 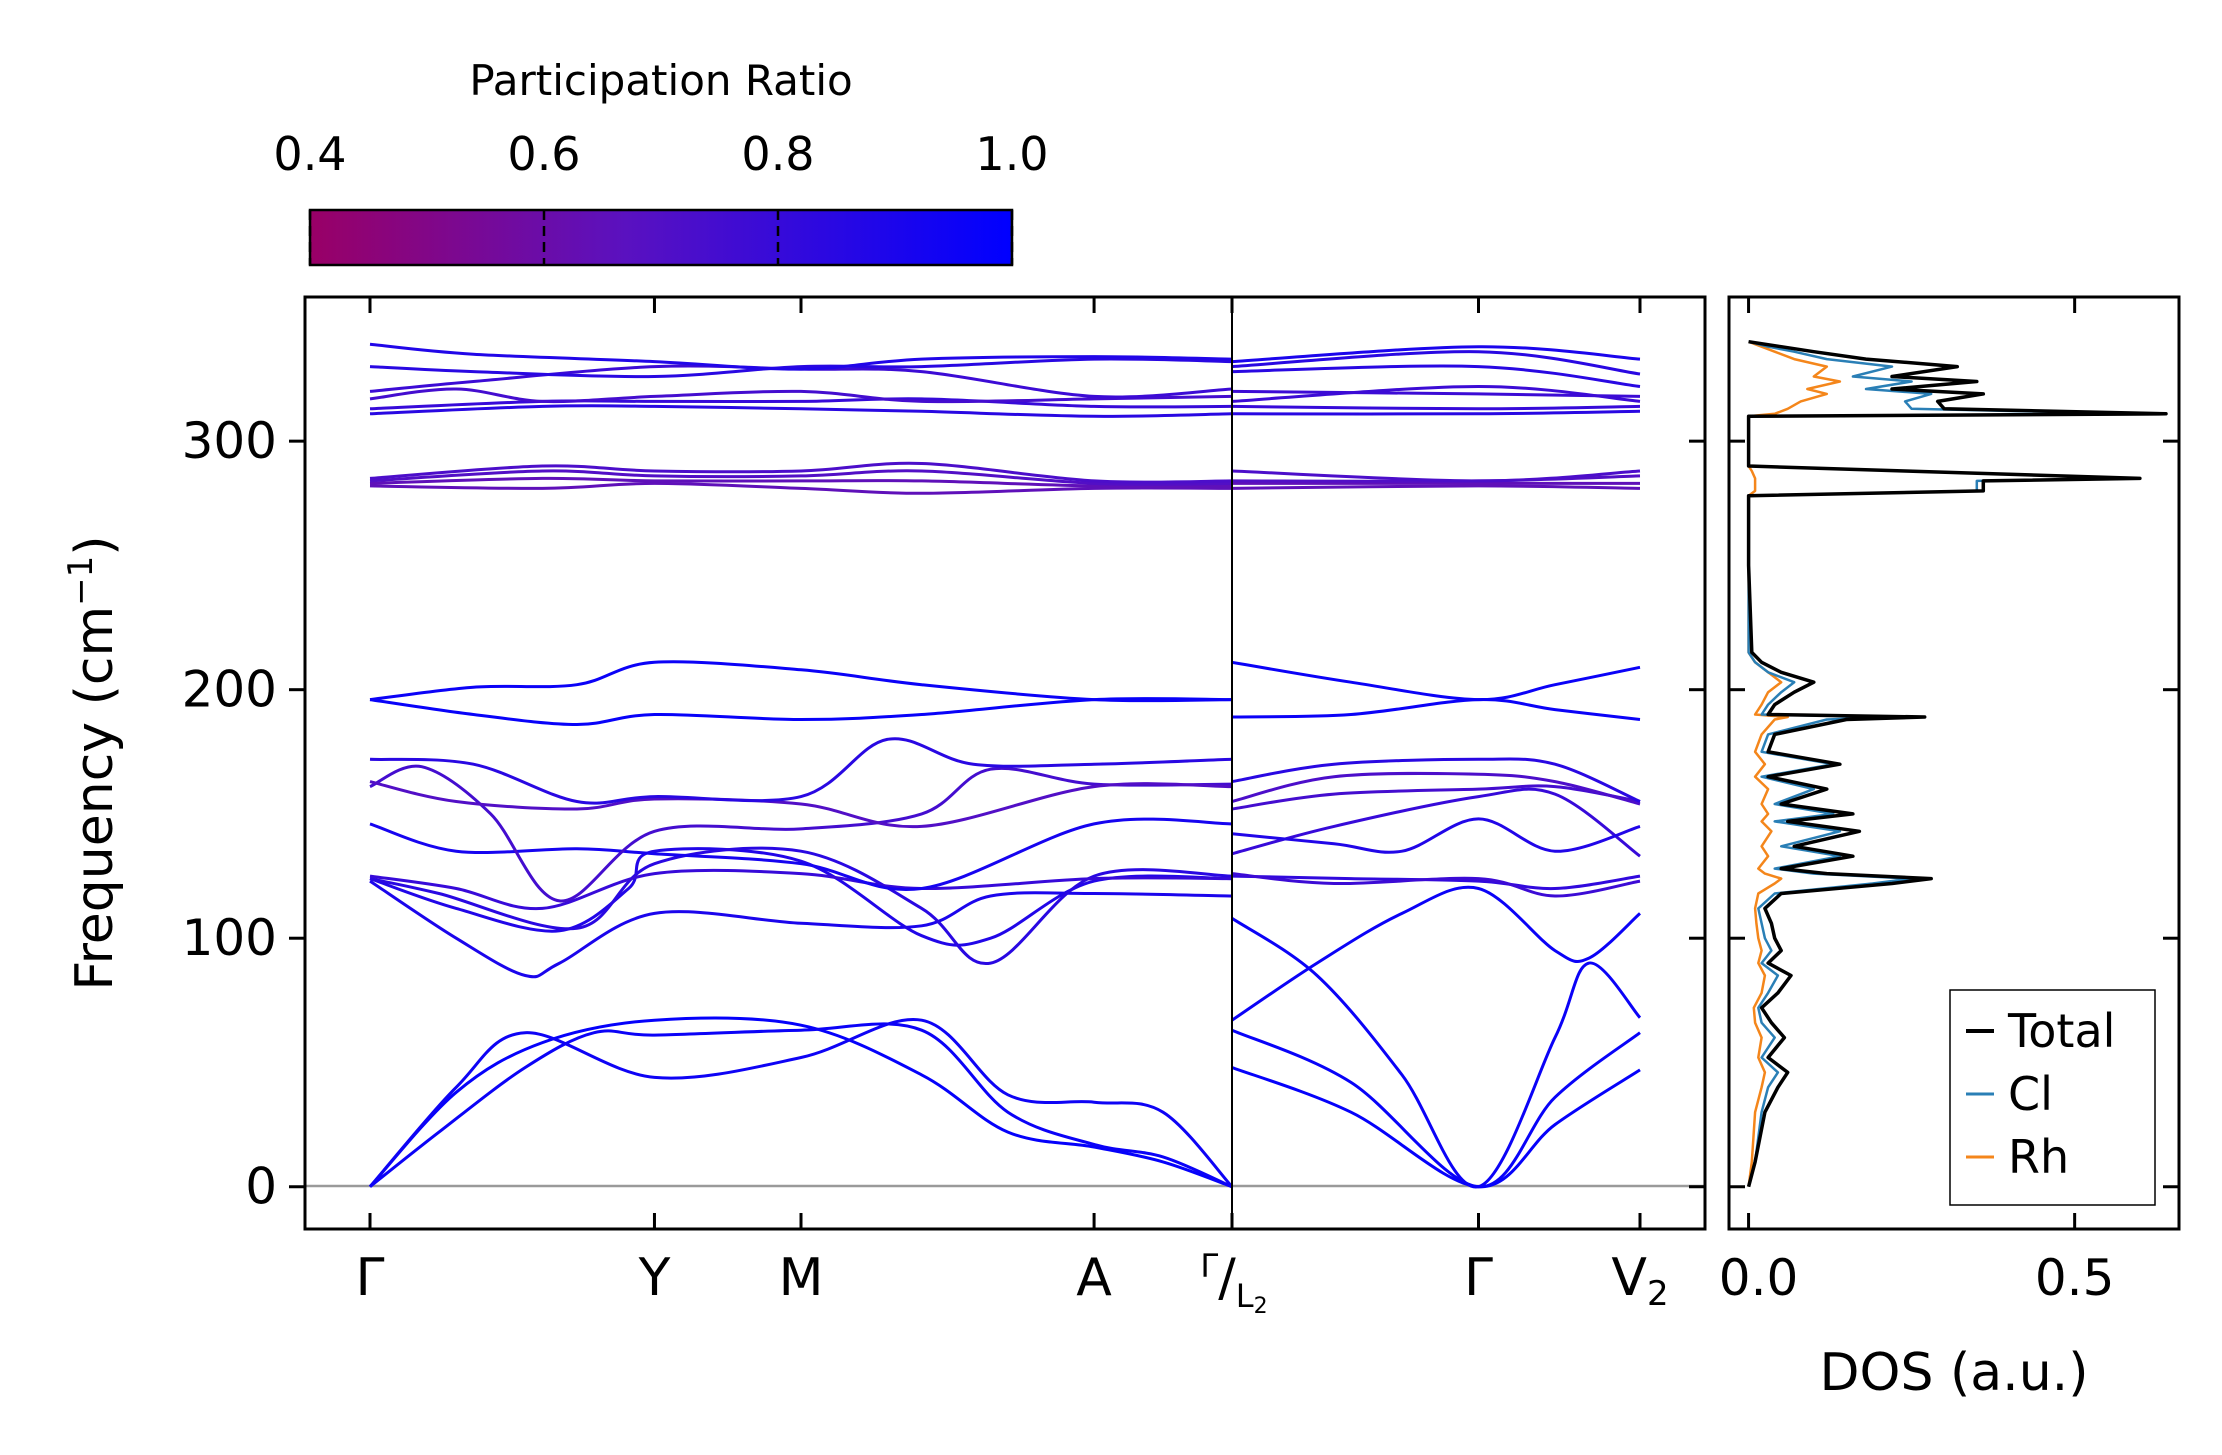 I want to click on colorbar-title: Participation Ratio, so click(x=660, y=80).